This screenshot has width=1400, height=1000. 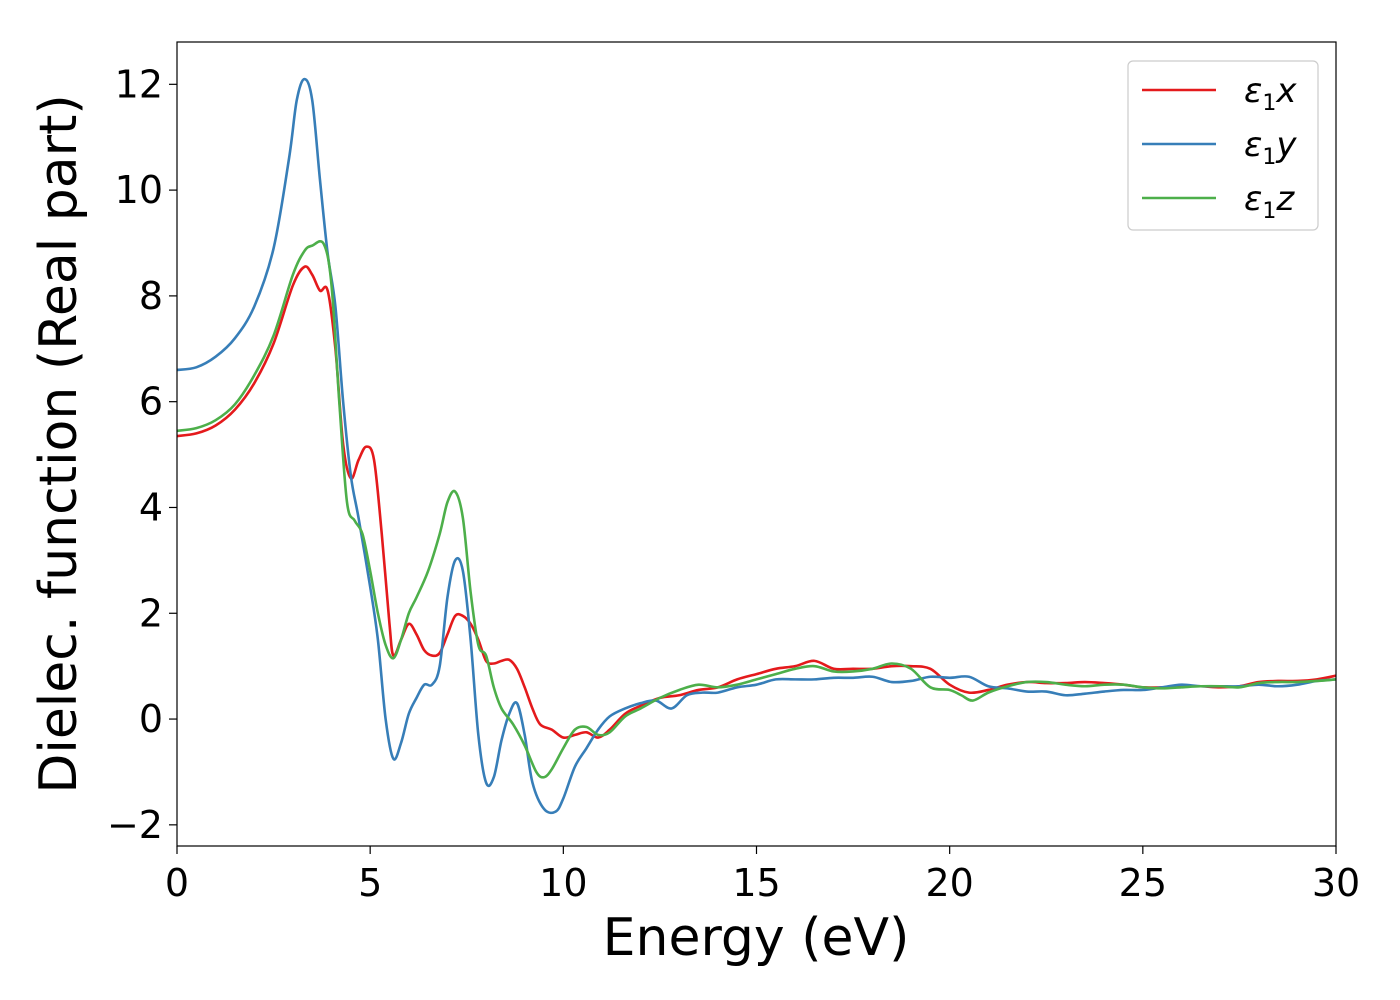 I want to click on y-tick-label: 2, so click(x=151, y=613).